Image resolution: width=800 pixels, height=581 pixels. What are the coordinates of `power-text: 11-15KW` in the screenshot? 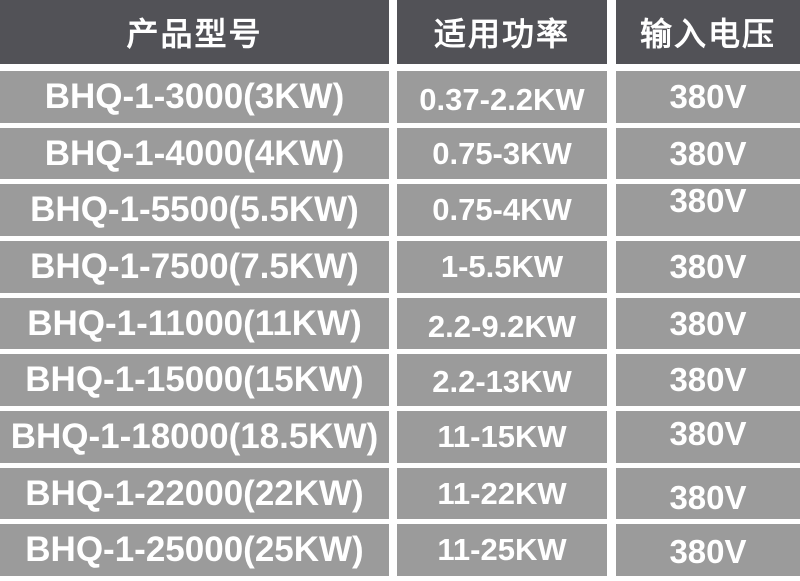 It's located at (502, 436).